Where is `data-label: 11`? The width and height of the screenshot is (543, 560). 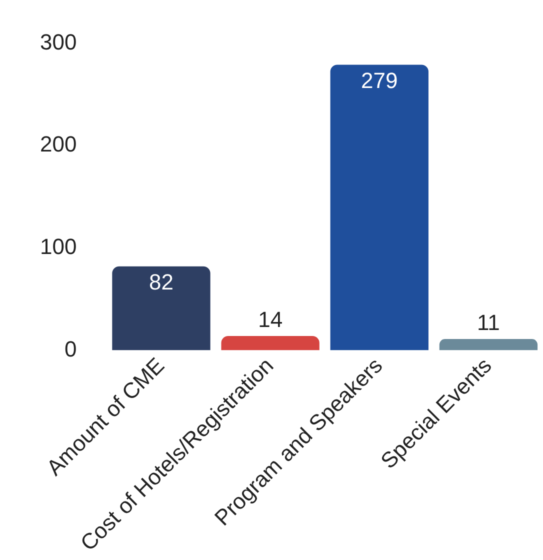
data-label: 11 is located at coordinates (488, 323).